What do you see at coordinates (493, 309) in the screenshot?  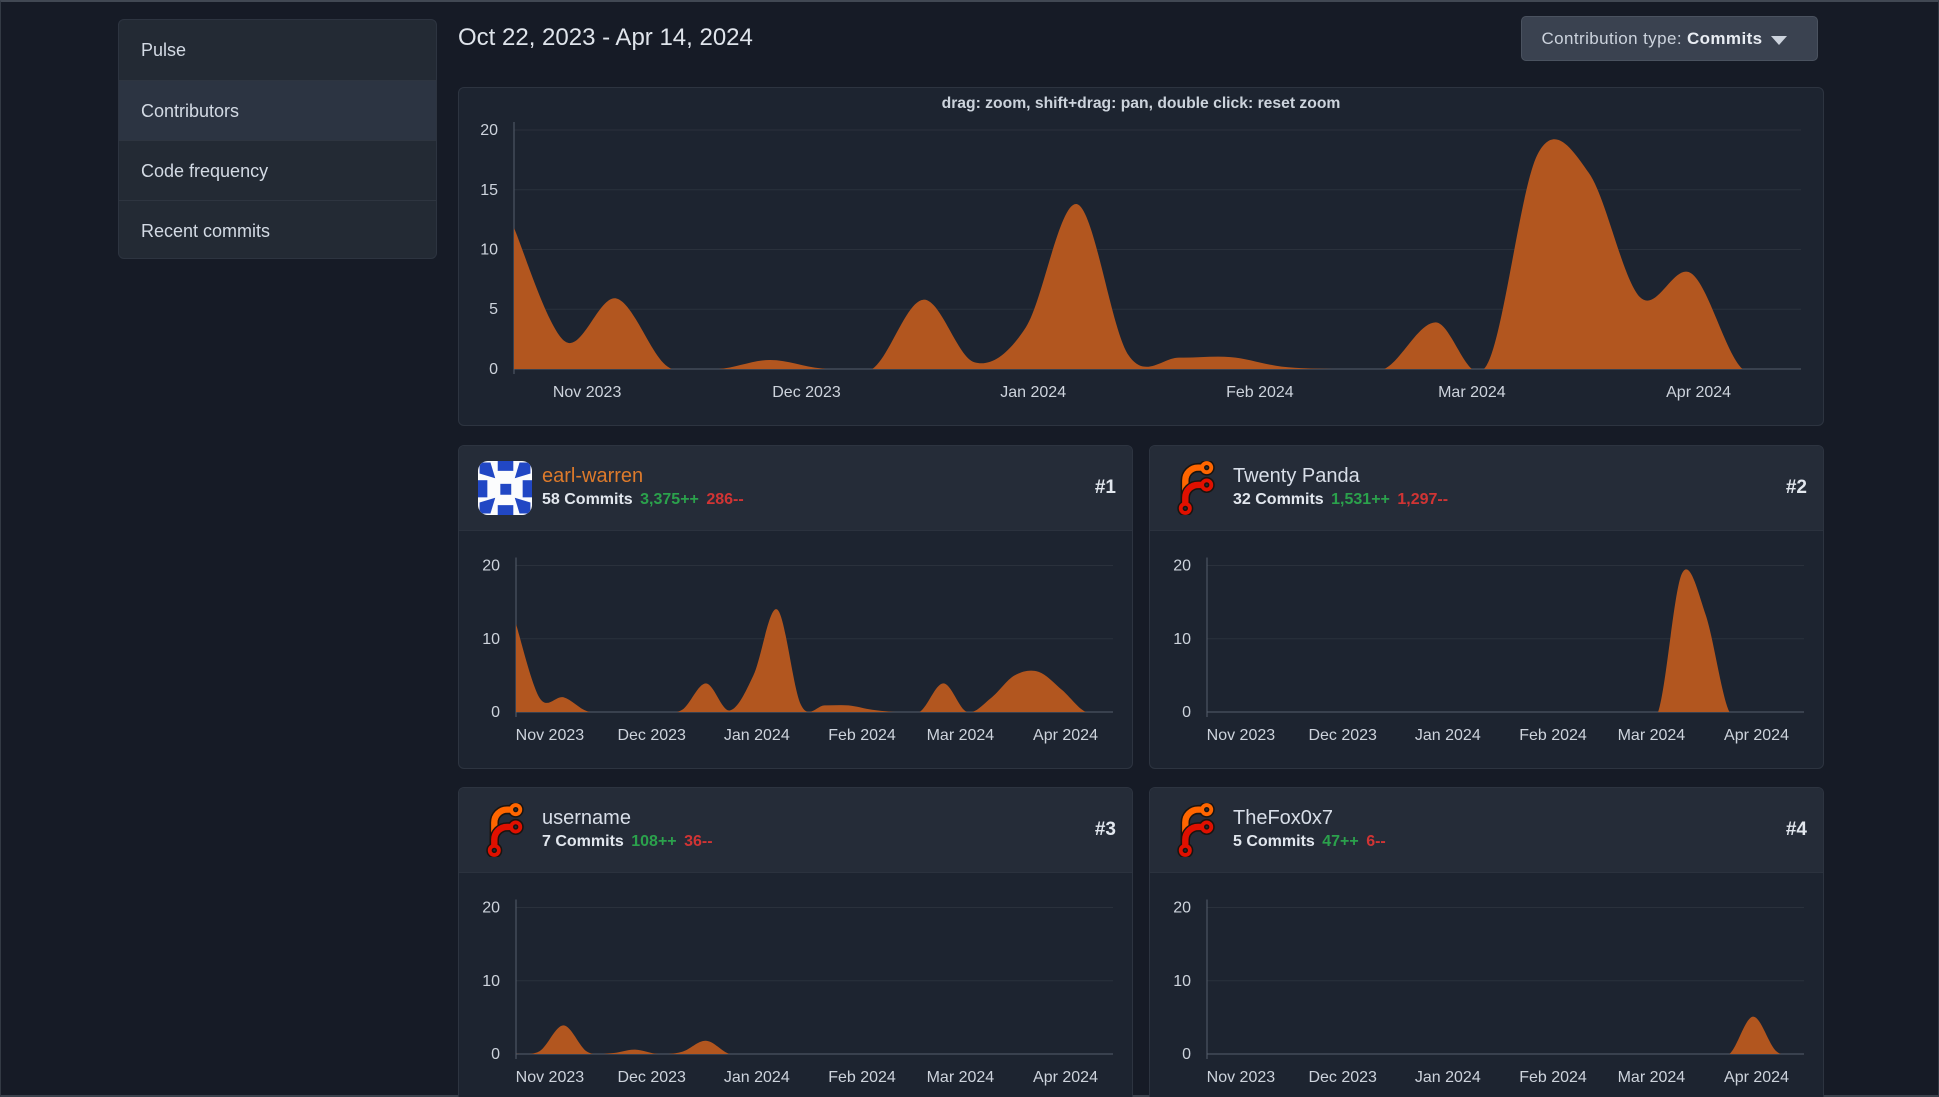 I see `svg-text: 5` at bounding box center [493, 309].